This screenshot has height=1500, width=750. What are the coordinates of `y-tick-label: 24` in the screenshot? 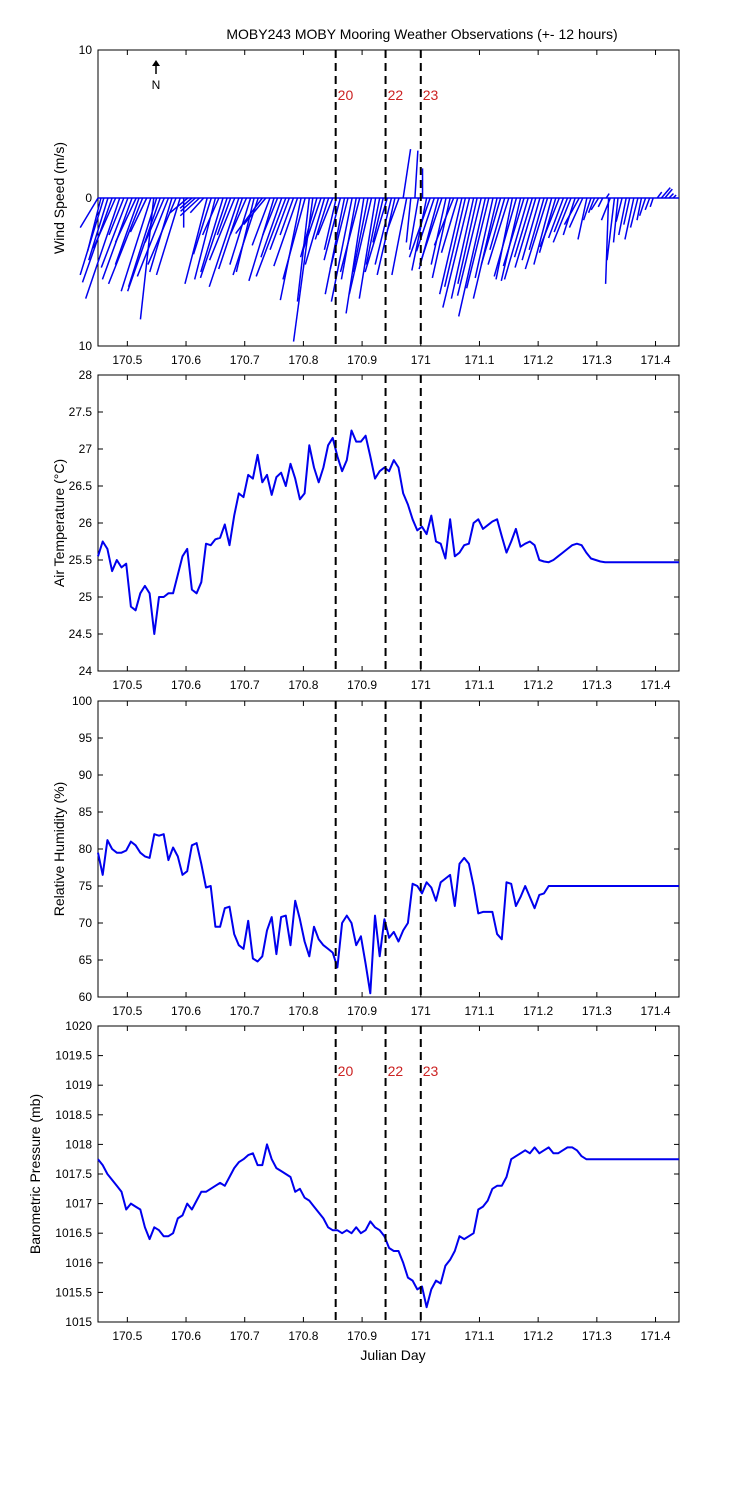 It's located at (86, 671).